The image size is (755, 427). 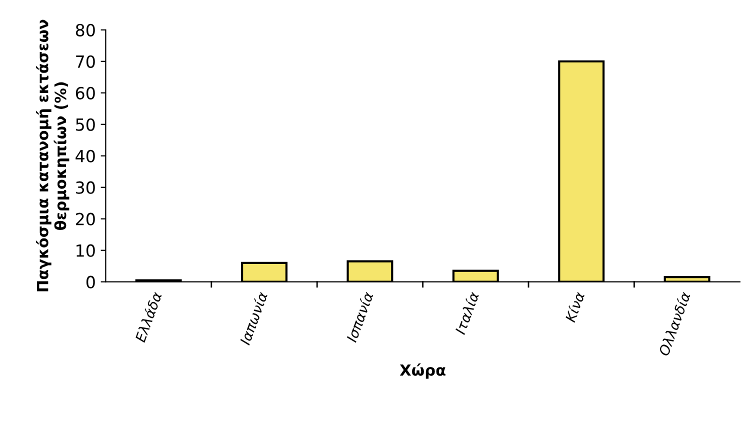 What do you see at coordinates (85, 124) in the screenshot?
I see `y-tick-label: 50` at bounding box center [85, 124].